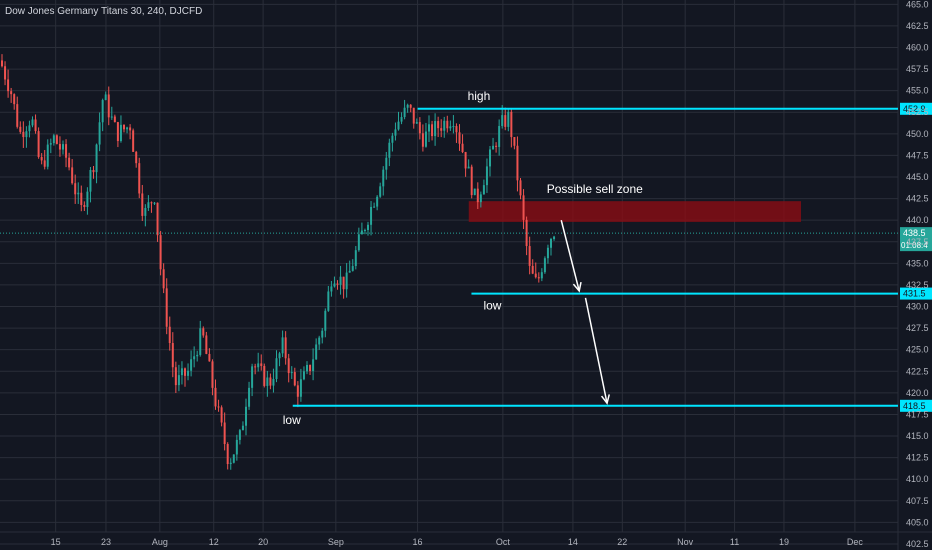 The image size is (932, 550). I want to click on arrow-head, so click(605, 399).